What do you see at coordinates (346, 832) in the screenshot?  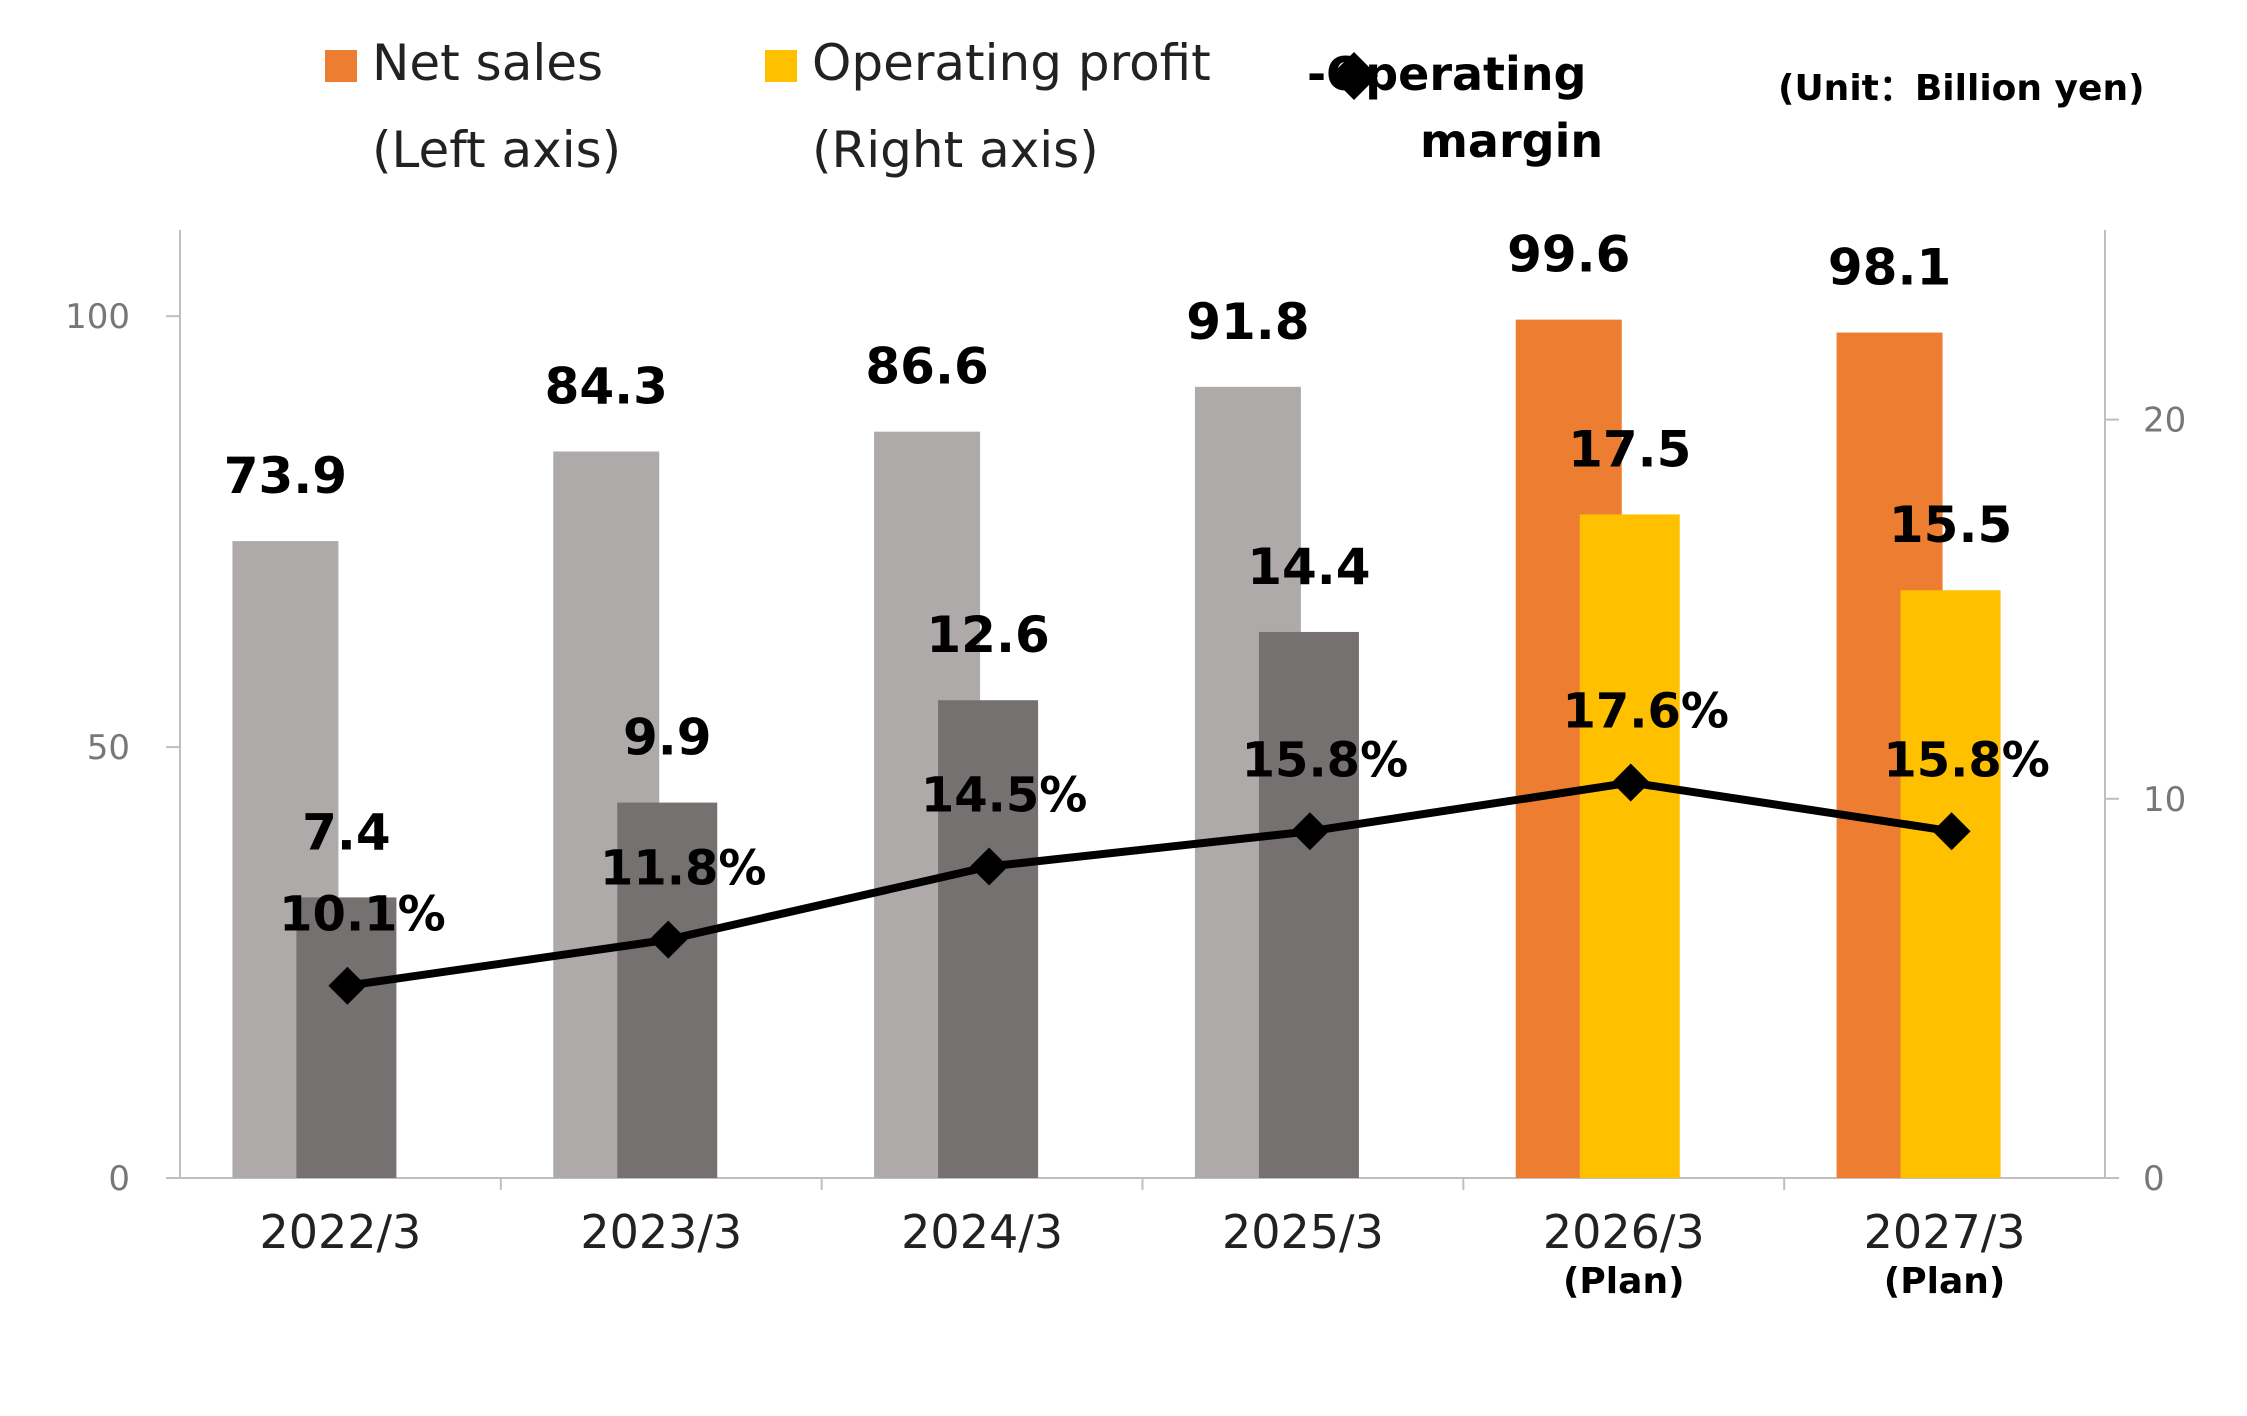 I see `operating-profit-value-label: 7.4` at bounding box center [346, 832].